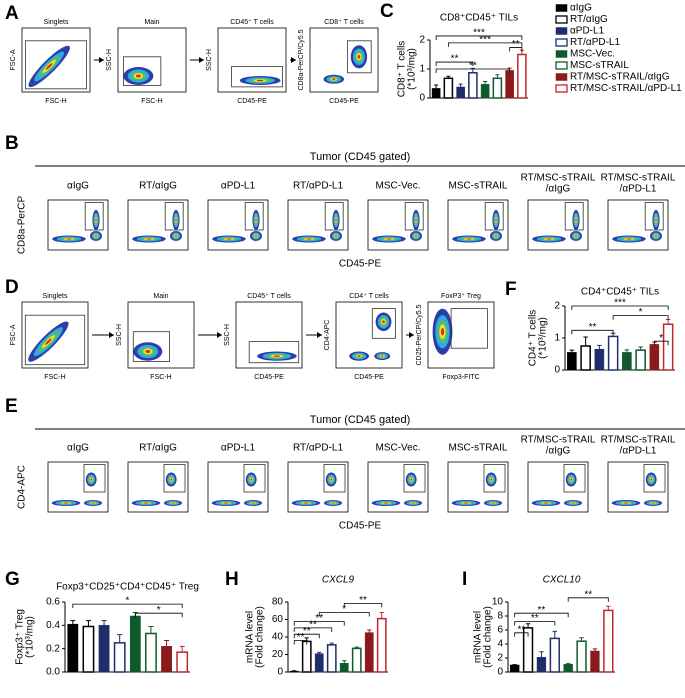  I want to click on y-tick-label: 0.2, so click(53, 648).